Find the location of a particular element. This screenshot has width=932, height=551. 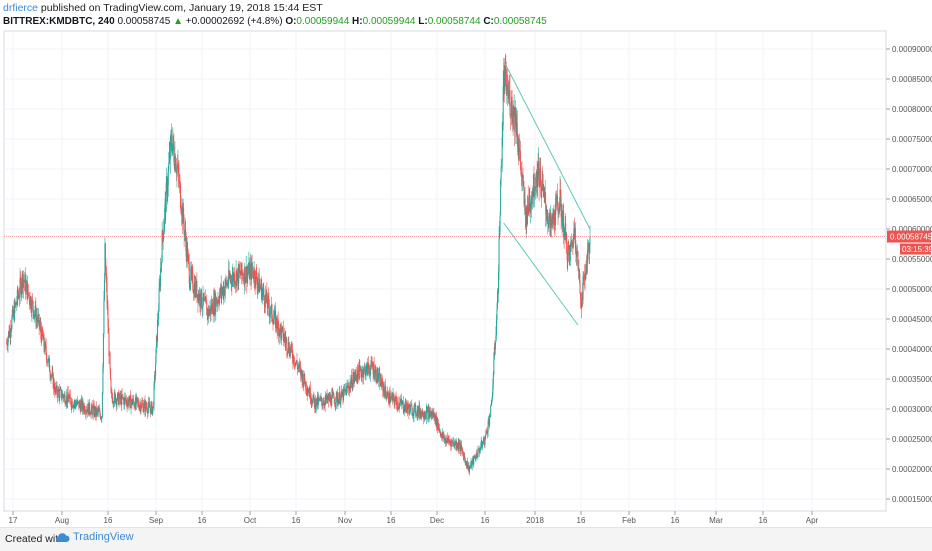

change-value: +0.00002692 (+4.8%) is located at coordinates (234, 21).